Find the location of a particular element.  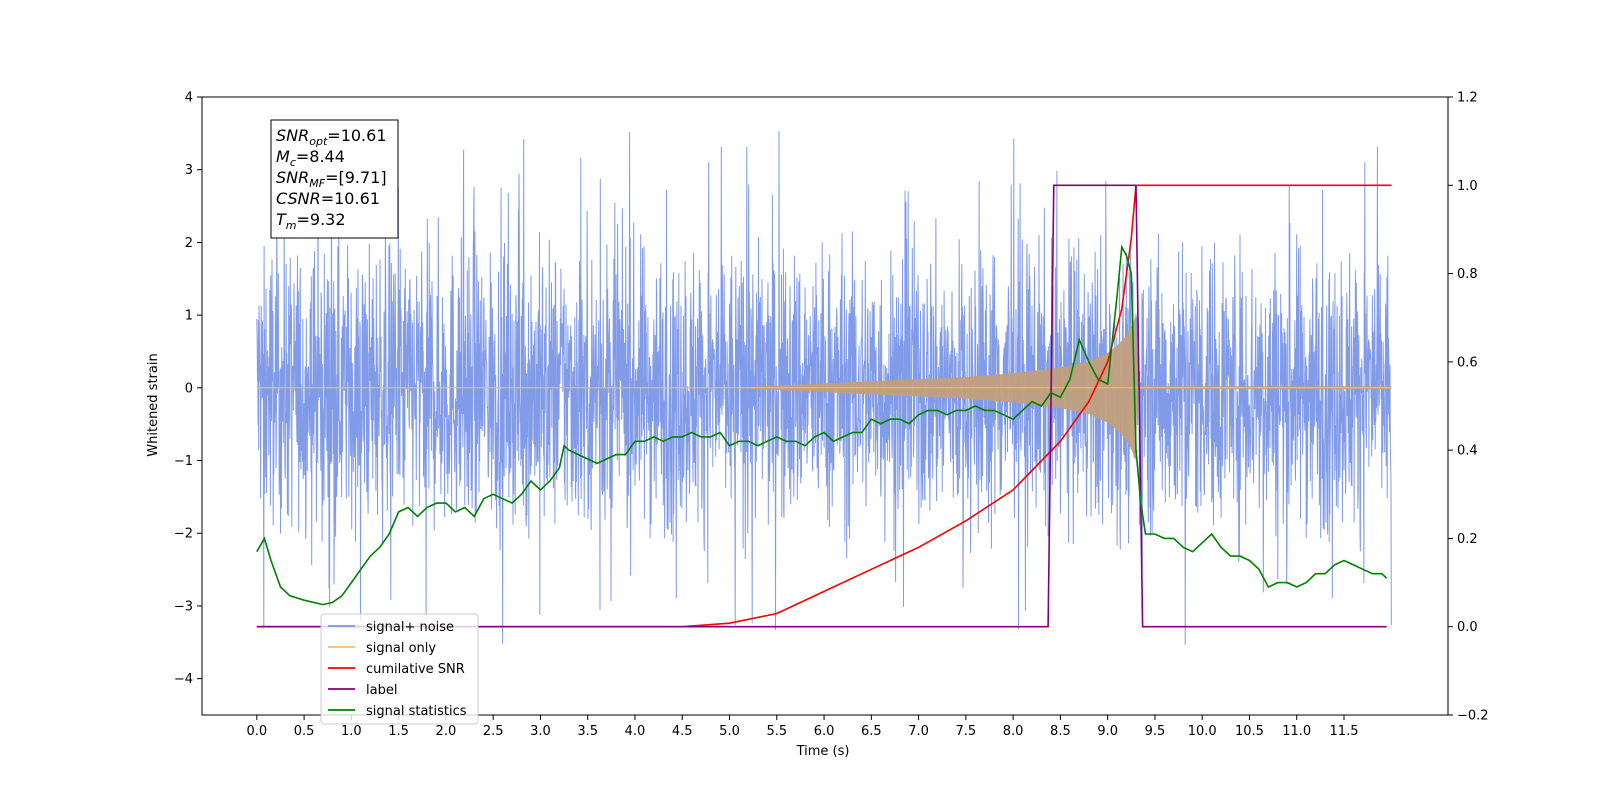

annotation-line: Mc=8.44 is located at coordinates (310, 158).